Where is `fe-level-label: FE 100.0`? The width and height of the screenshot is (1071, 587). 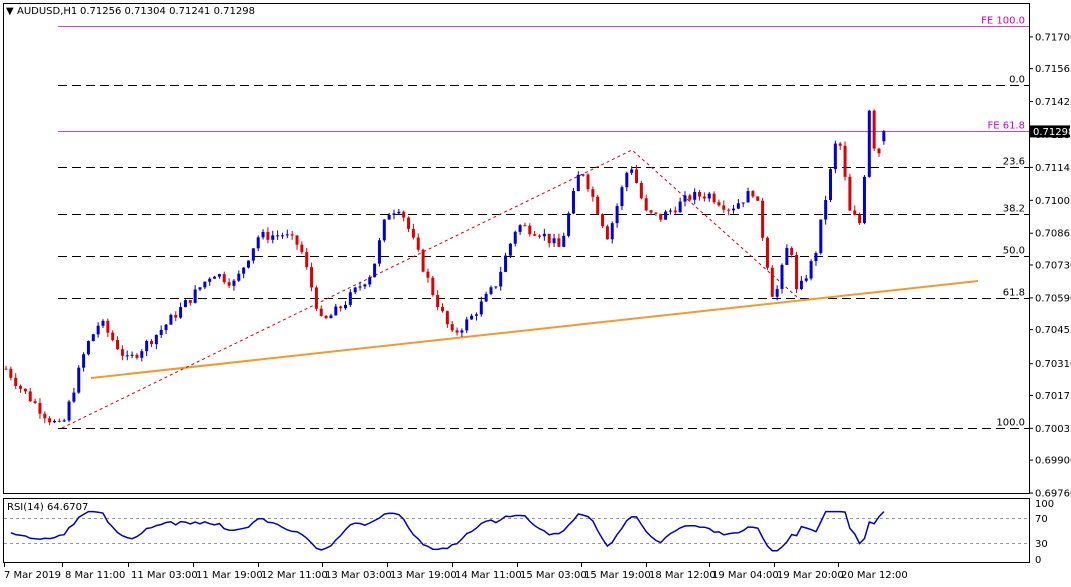 fe-level-label: FE 100.0 is located at coordinates (1003, 21).